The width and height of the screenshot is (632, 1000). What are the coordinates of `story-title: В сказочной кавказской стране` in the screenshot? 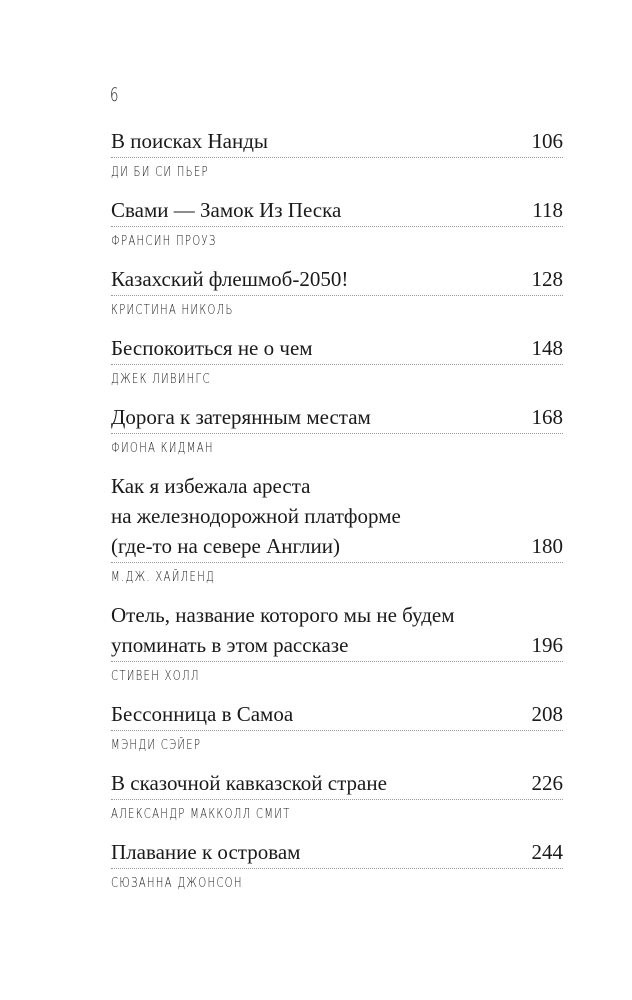 It's located at (249, 783).